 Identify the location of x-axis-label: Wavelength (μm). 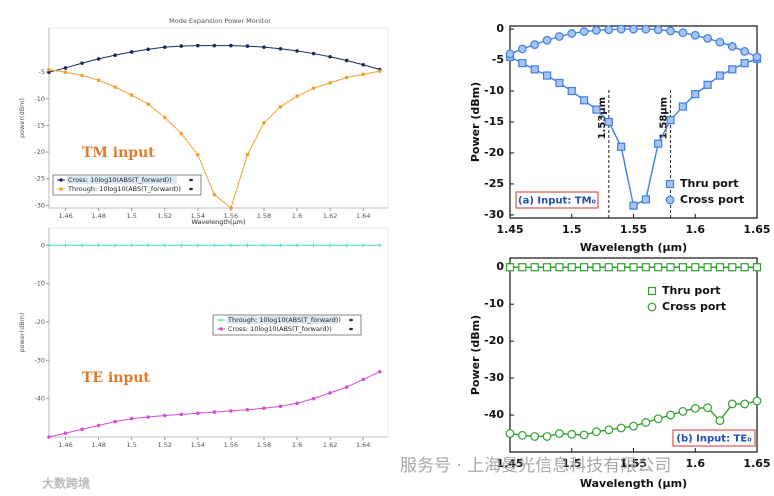
(633, 247).